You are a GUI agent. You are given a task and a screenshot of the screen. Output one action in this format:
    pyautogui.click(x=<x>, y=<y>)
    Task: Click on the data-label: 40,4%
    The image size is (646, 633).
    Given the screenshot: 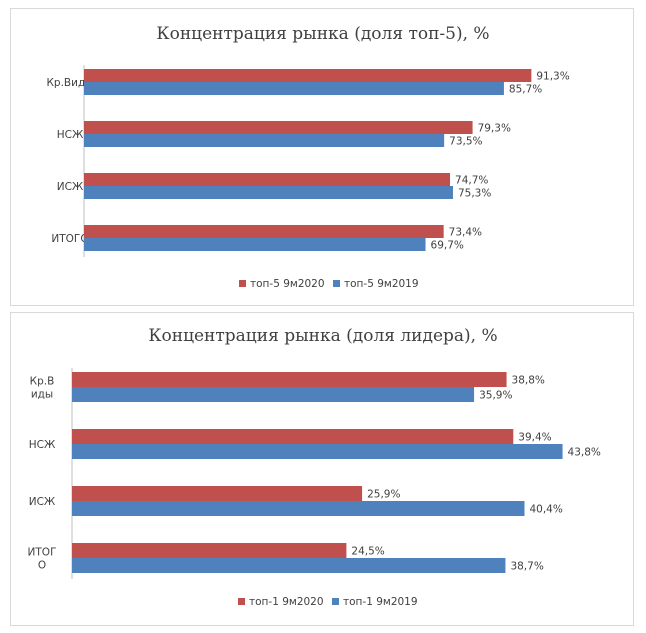 What is the action you would take?
    pyautogui.click(x=545, y=510)
    